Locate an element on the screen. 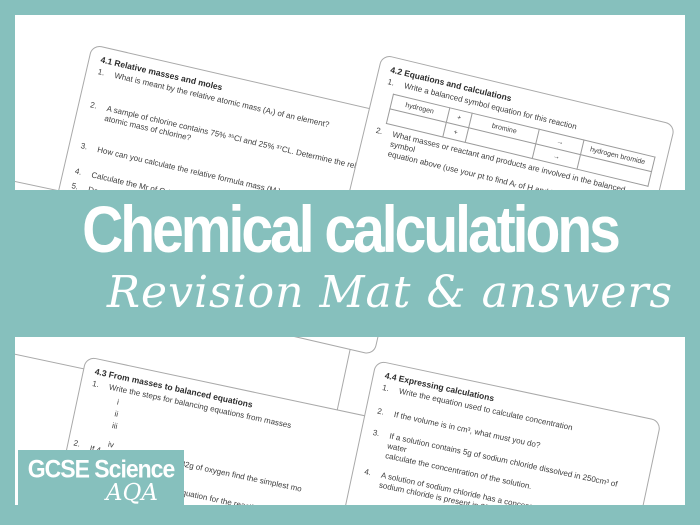  brand-logo: GCSE Science AQA is located at coordinates (101, 479).